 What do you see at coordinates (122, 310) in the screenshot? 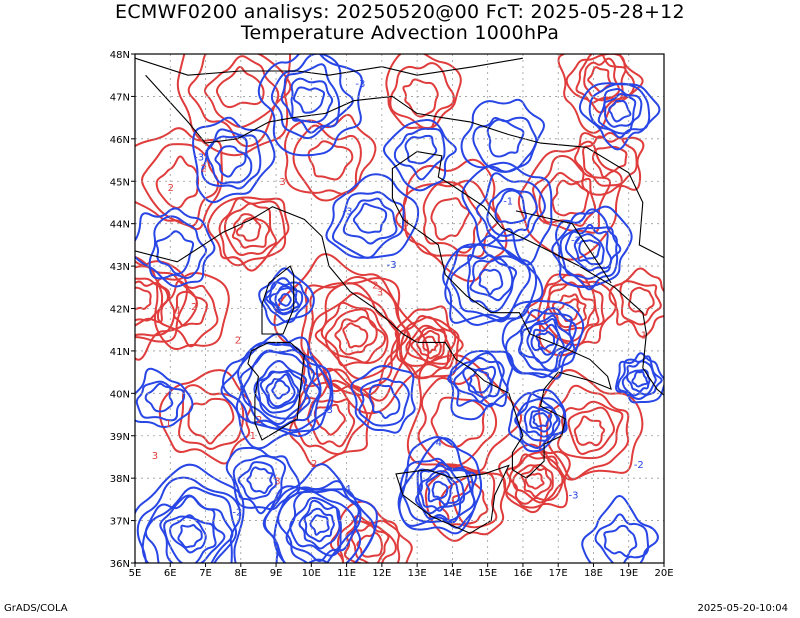
I see `latitude-axis: 48N 47N 46N 45N 44N 43N 42N 41N 40N 39N 38N 37N 36N` at bounding box center [122, 310].